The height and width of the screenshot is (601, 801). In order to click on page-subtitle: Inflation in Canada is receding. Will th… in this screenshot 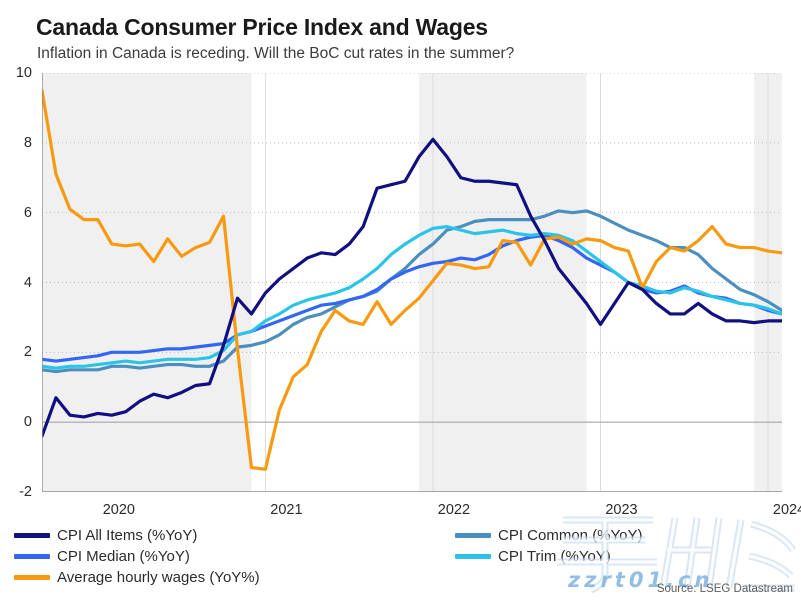, I will do `click(276, 53)`.